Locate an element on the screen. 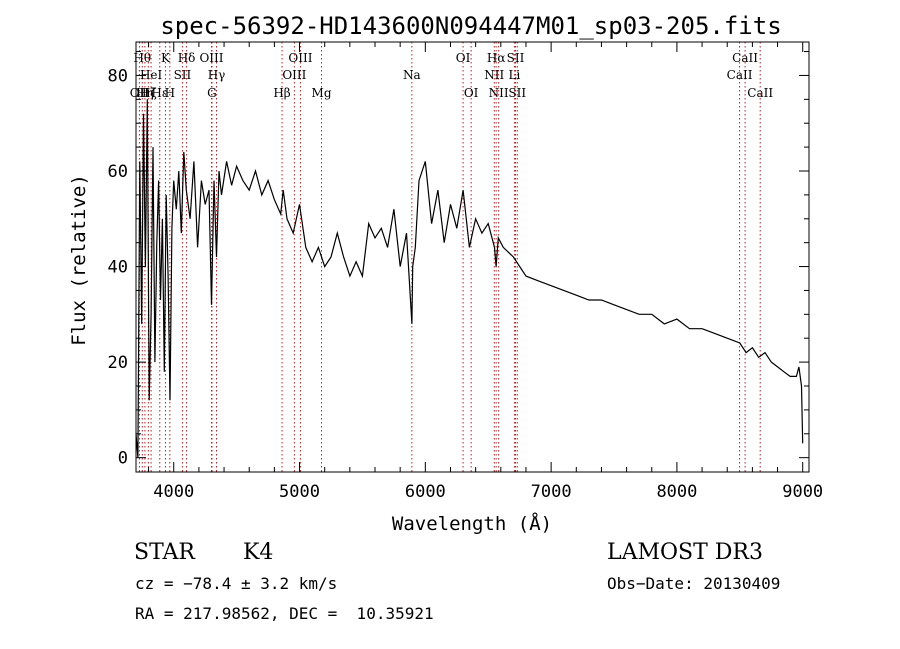  y-tick-label-0: 0 is located at coordinates (123, 459).